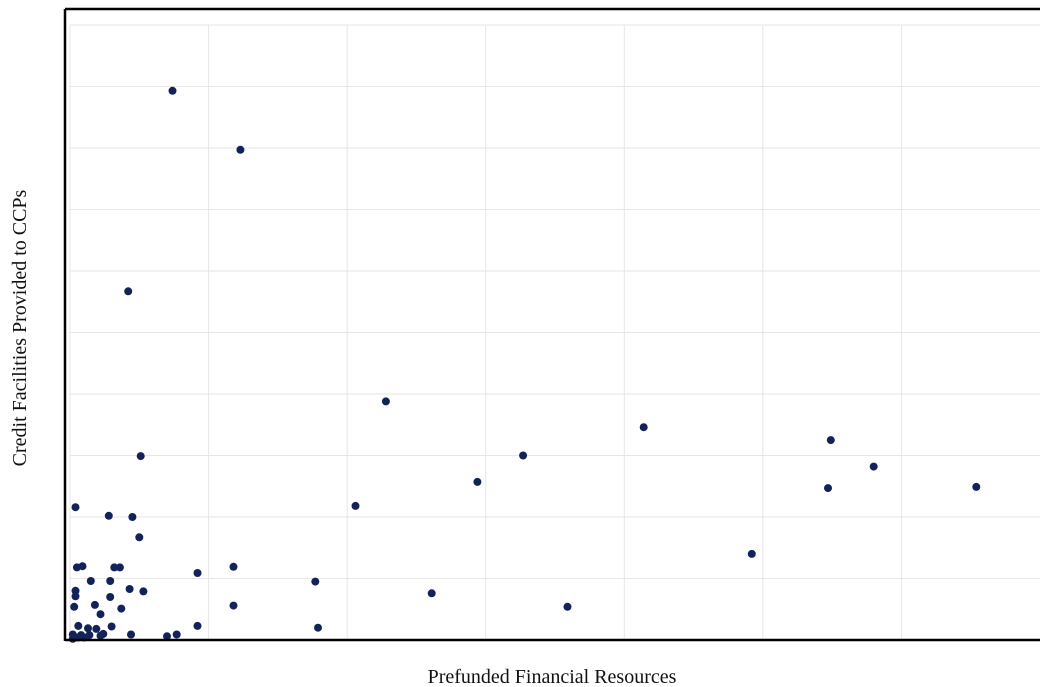  What do you see at coordinates (20, 327) in the screenshot?
I see `y-axis-title: Credit Facilities Provided to CCPs` at bounding box center [20, 327].